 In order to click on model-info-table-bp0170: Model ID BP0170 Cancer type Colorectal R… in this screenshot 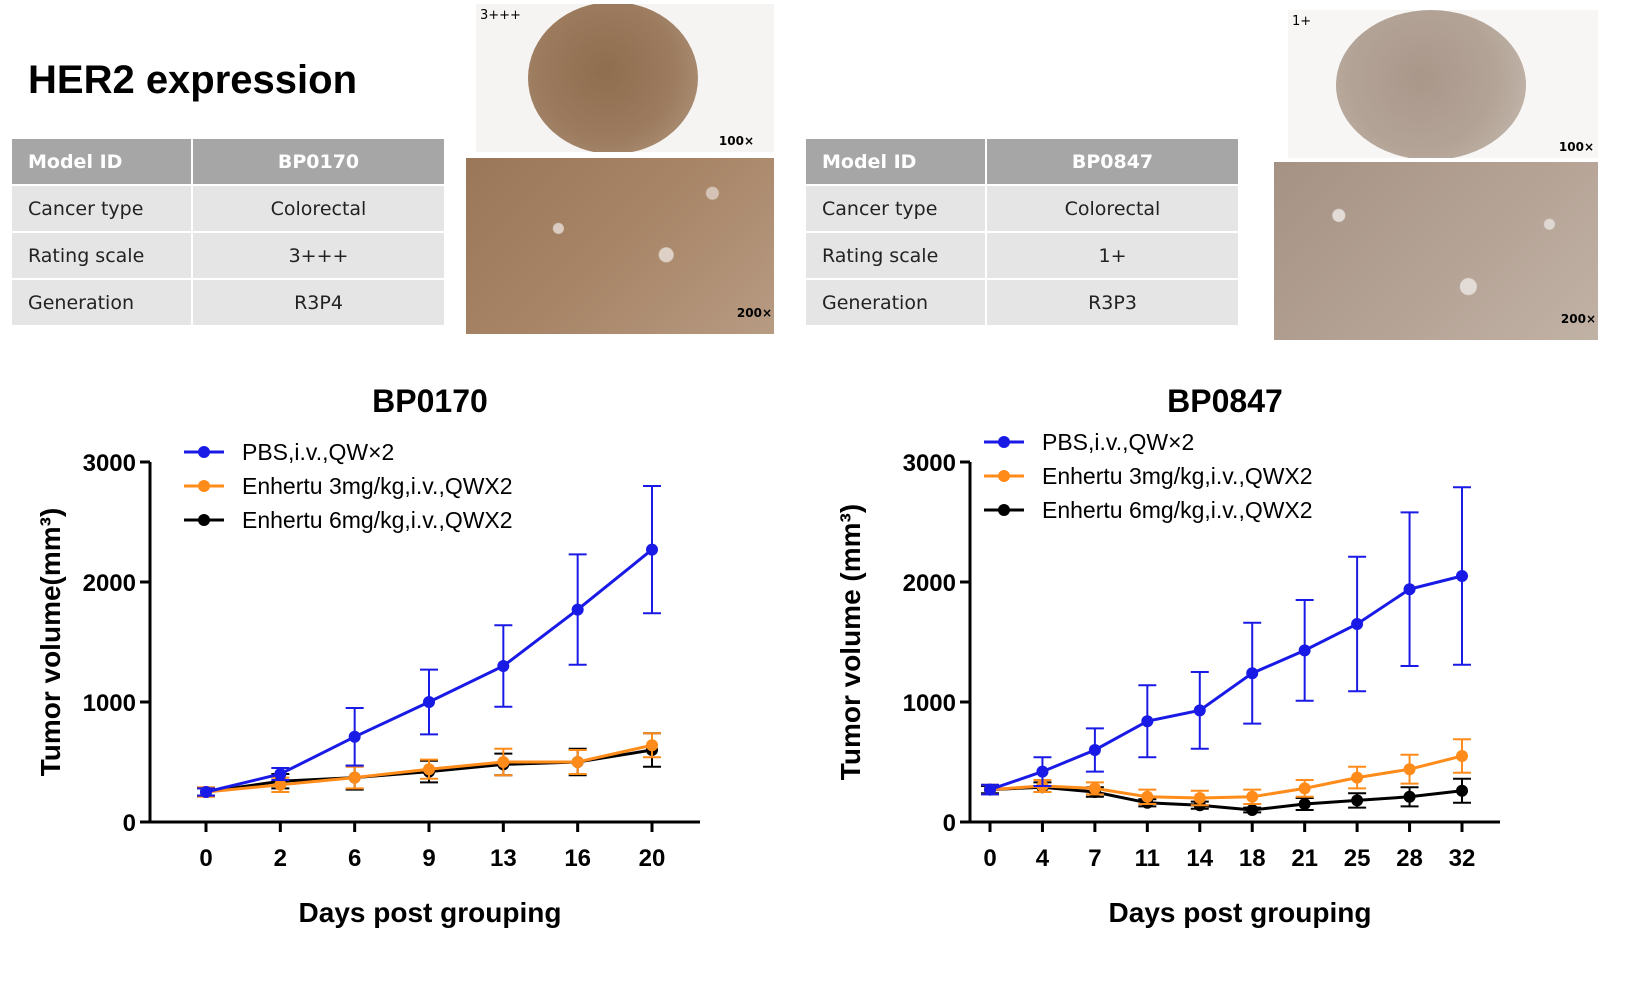, I will do `click(228, 232)`.